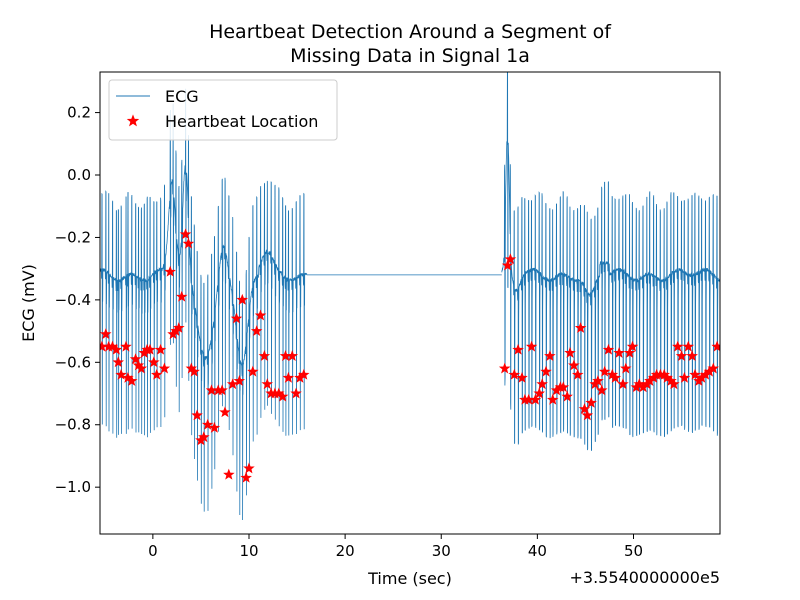 This screenshot has width=800, height=600. What do you see at coordinates (73, 425) in the screenshot?
I see `y-tick-label: −0.8` at bounding box center [73, 425].